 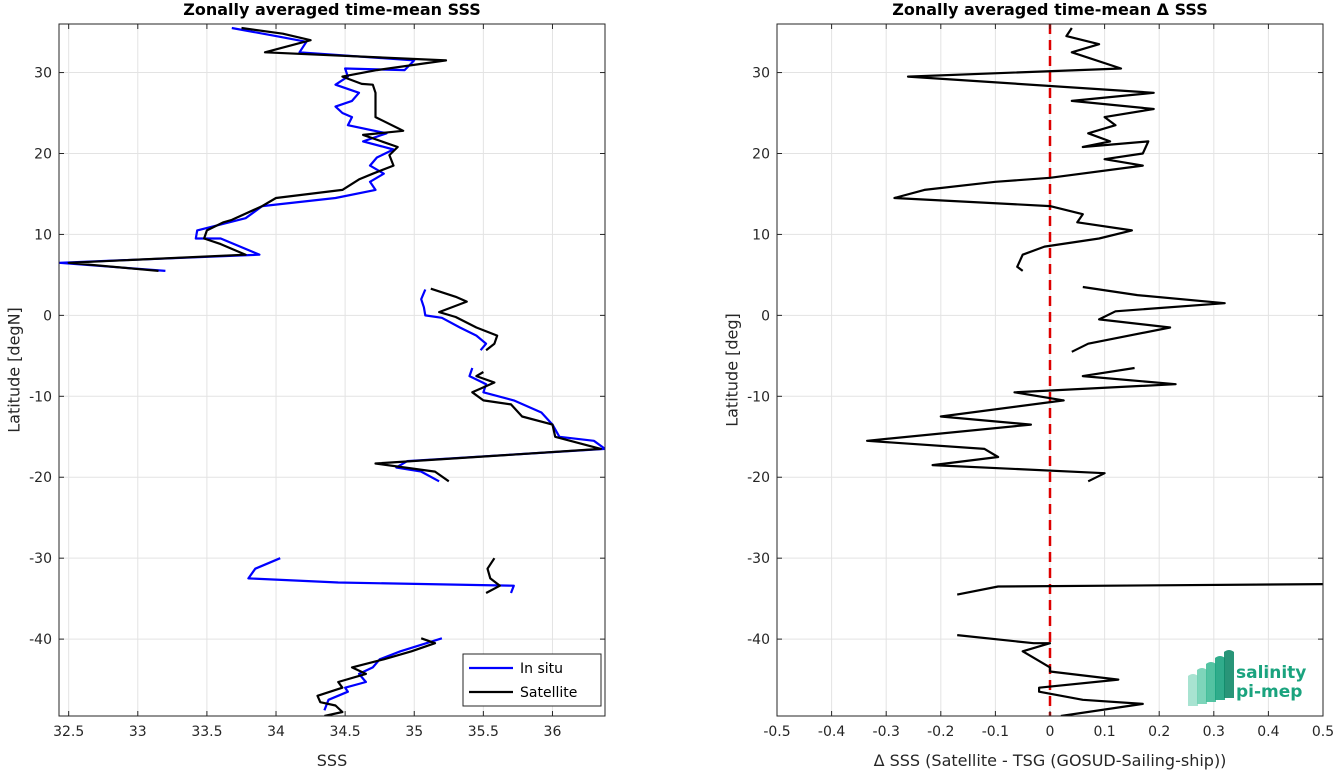 I want to click on legend-box, so click(x=532, y=680).